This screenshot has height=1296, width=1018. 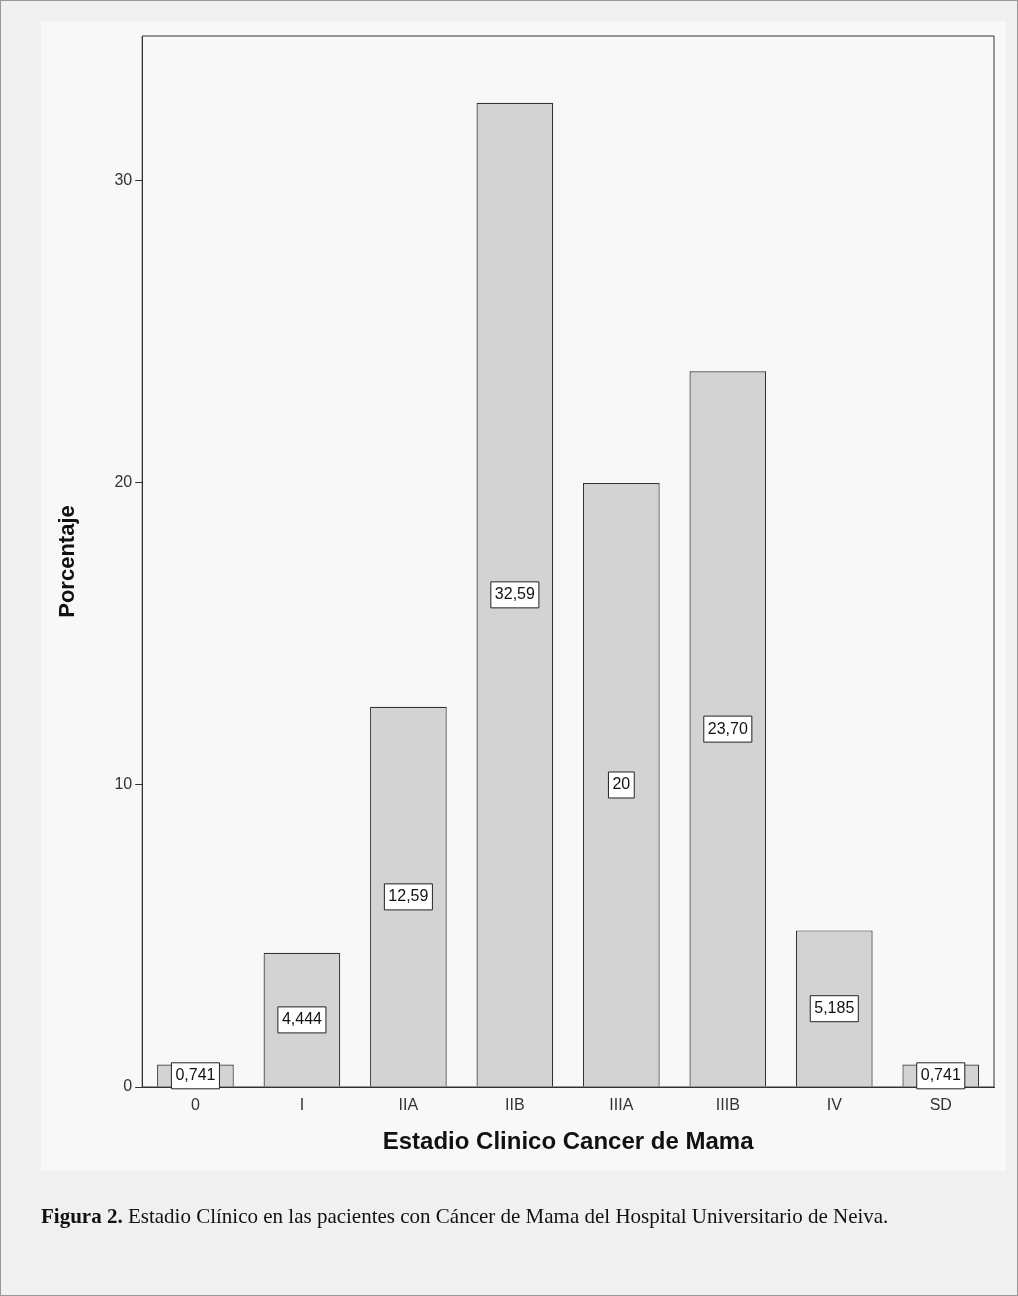 I want to click on x-tick-label: IIIB, so click(x=727, y=1105).